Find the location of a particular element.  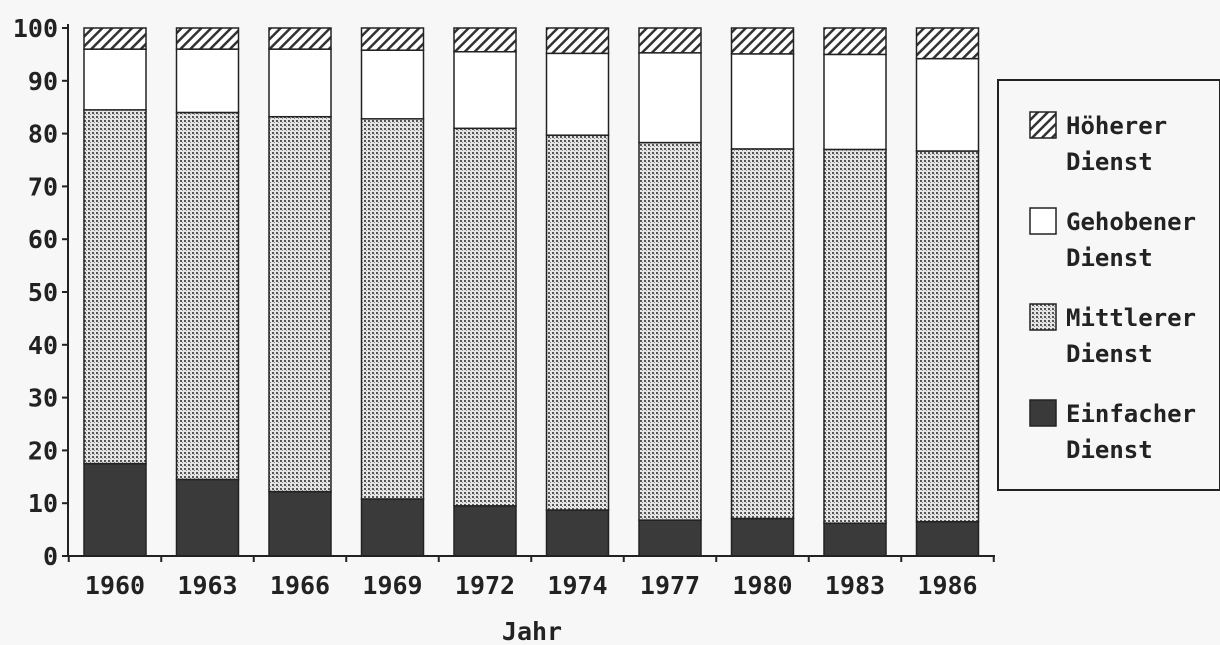

bar-1969 is located at coordinates (392, 292).